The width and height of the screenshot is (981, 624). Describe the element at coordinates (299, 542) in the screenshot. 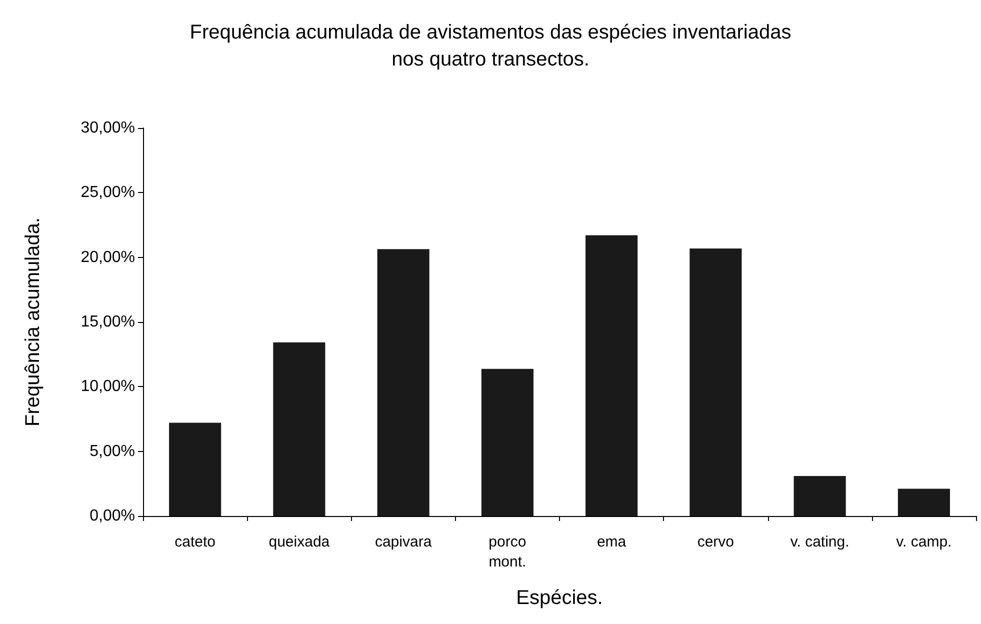

I see `x-tick-label: queixada` at that location.